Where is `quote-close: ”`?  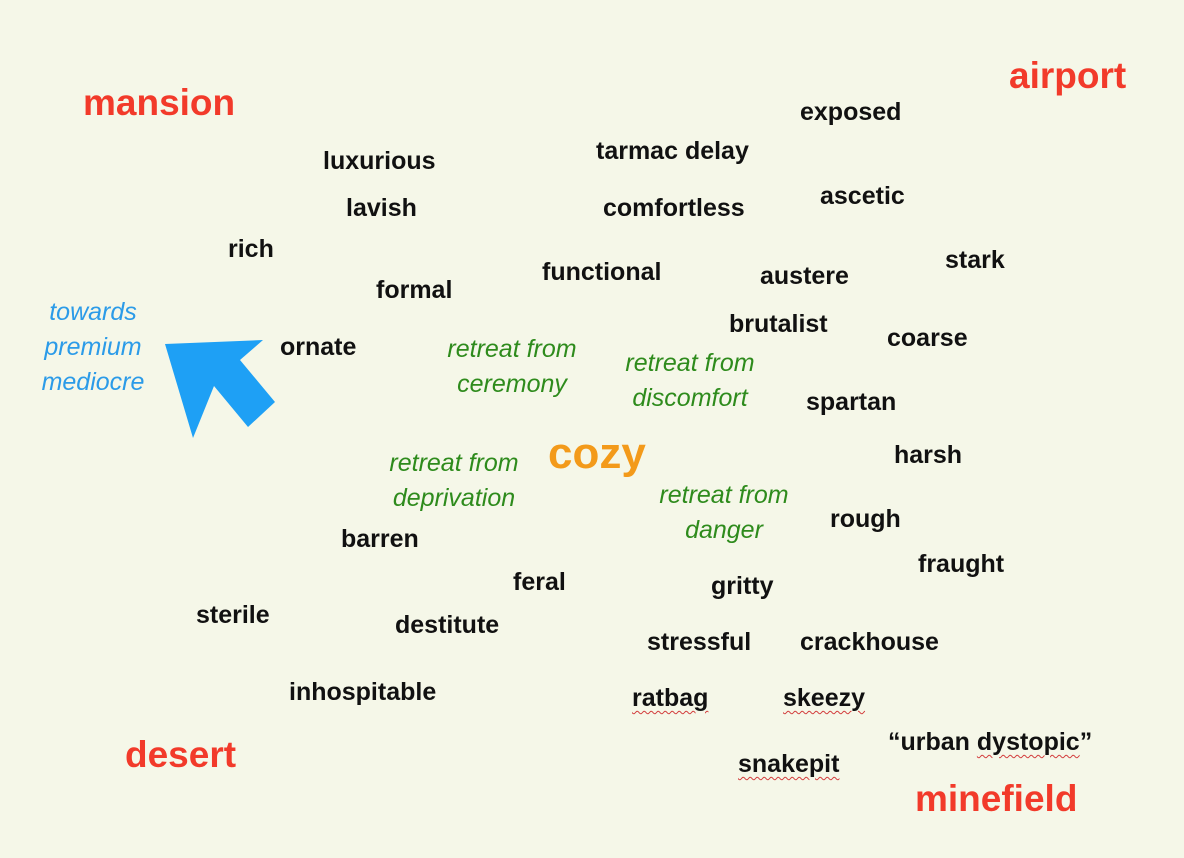
quote-close: ” is located at coordinates (1086, 742).